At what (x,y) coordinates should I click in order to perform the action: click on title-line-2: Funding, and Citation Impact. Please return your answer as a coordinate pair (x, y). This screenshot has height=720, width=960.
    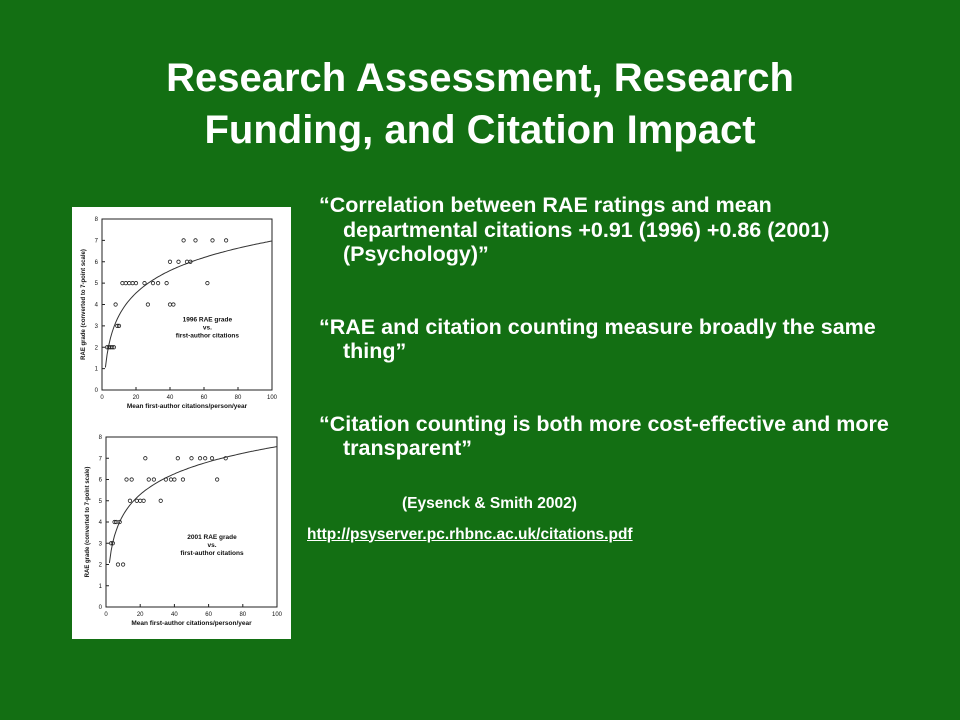
    Looking at the image, I should click on (480, 130).